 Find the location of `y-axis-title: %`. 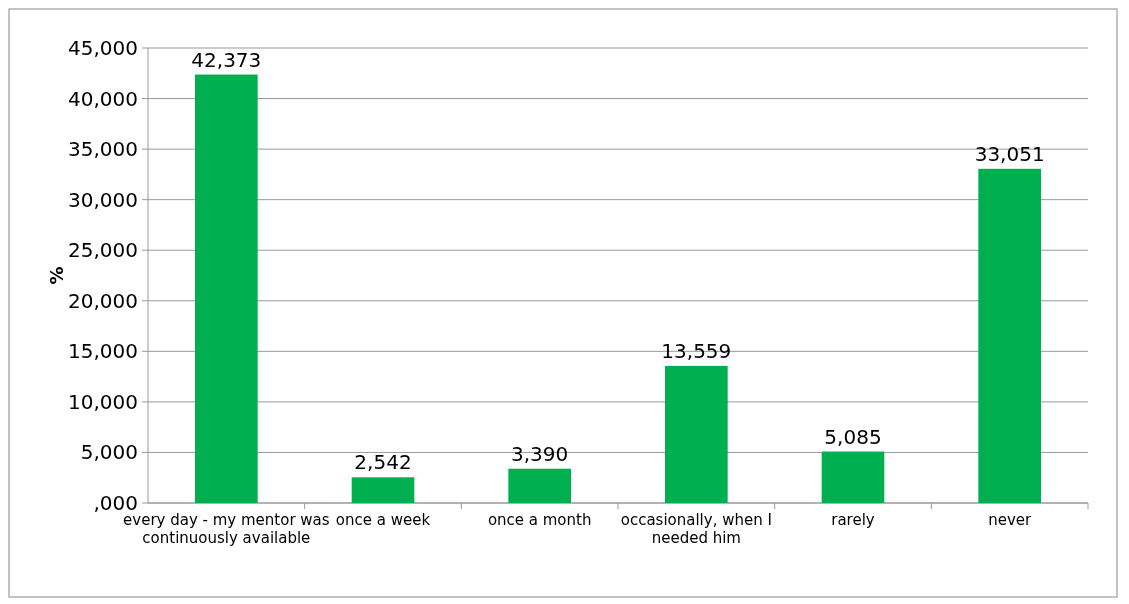

y-axis-title: % is located at coordinates (56, 275).